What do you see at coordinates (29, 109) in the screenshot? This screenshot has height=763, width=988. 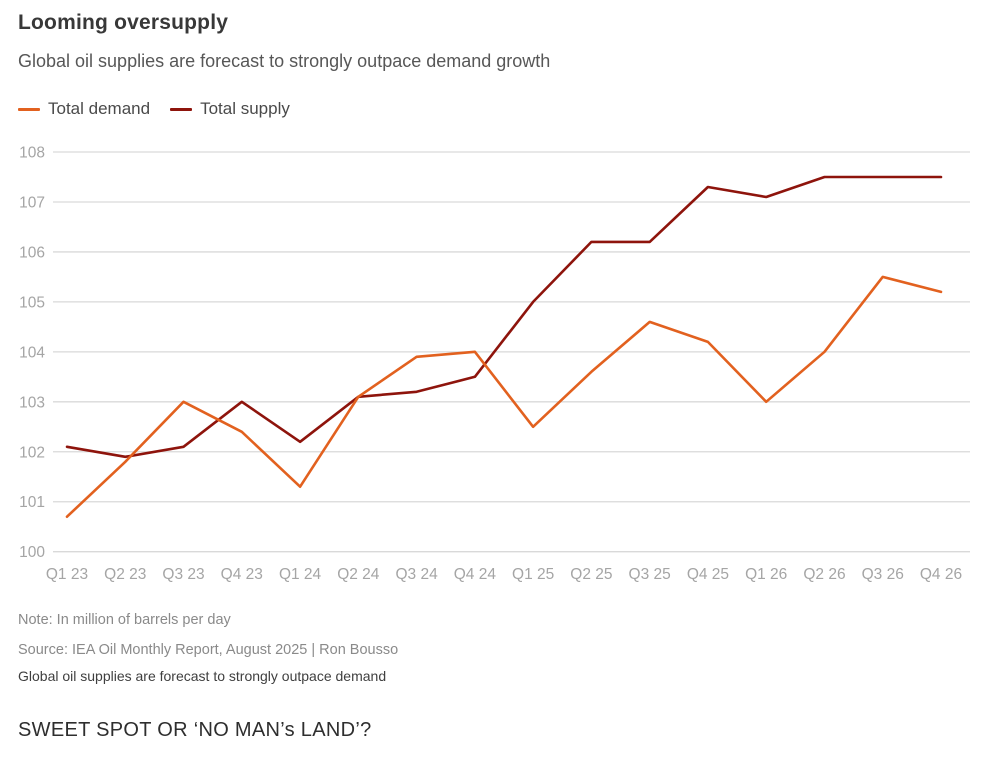 I see `demand-line-swatch` at bounding box center [29, 109].